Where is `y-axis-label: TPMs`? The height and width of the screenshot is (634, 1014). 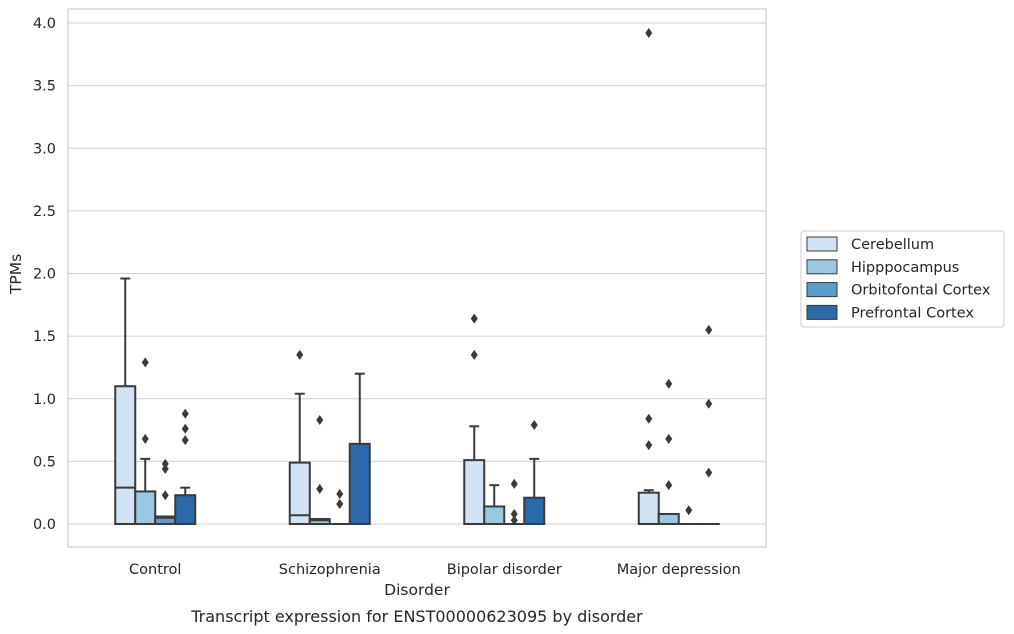
y-axis-label: TPMs is located at coordinates (16, 274).